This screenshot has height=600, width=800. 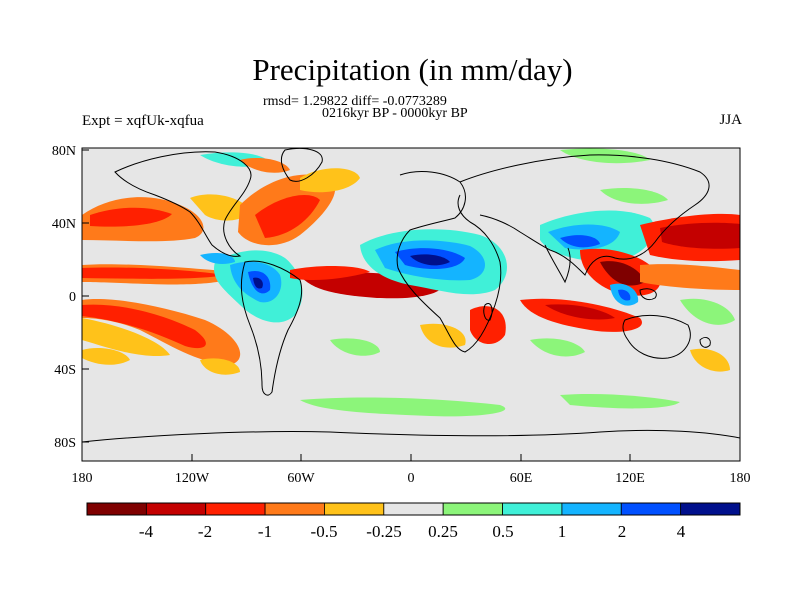 I want to click on lon-axis: 180 120W 60W 0 60E 120E 180, so click(x=411, y=470).